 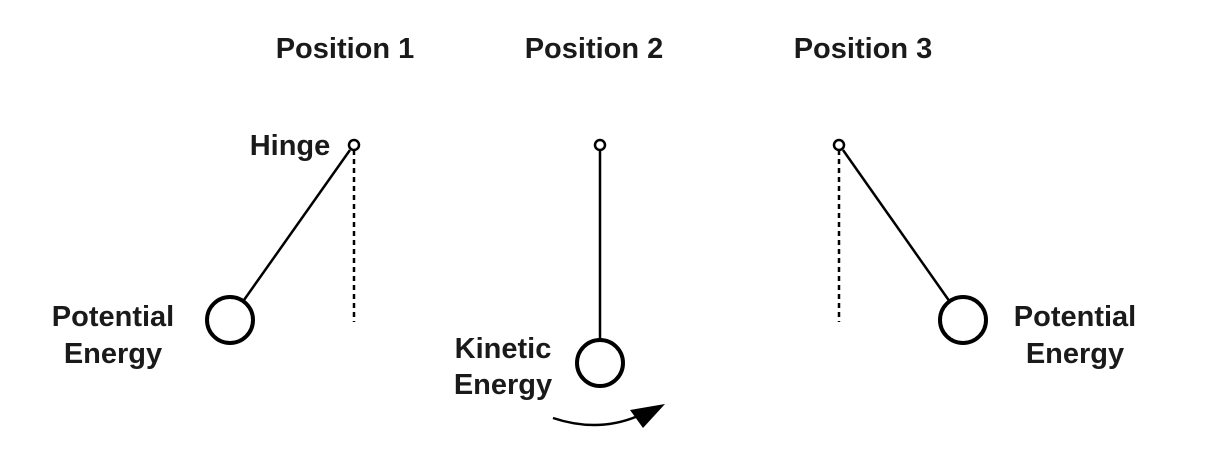 What do you see at coordinates (608, 416) in the screenshot?
I see `swing-direction-arrow-icon` at bounding box center [608, 416].